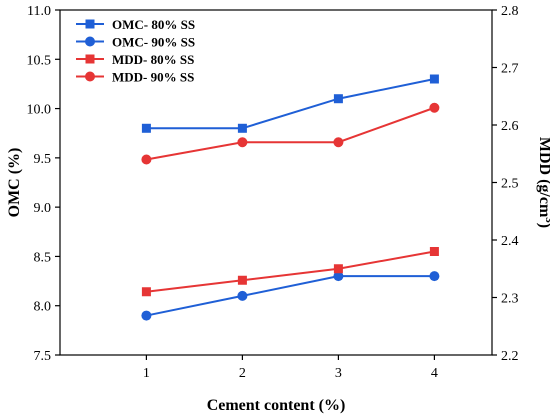 The width and height of the screenshot is (550, 416). Describe the element at coordinates (510, 11) in the screenshot. I see `right-tick-label: 2.8` at that location.